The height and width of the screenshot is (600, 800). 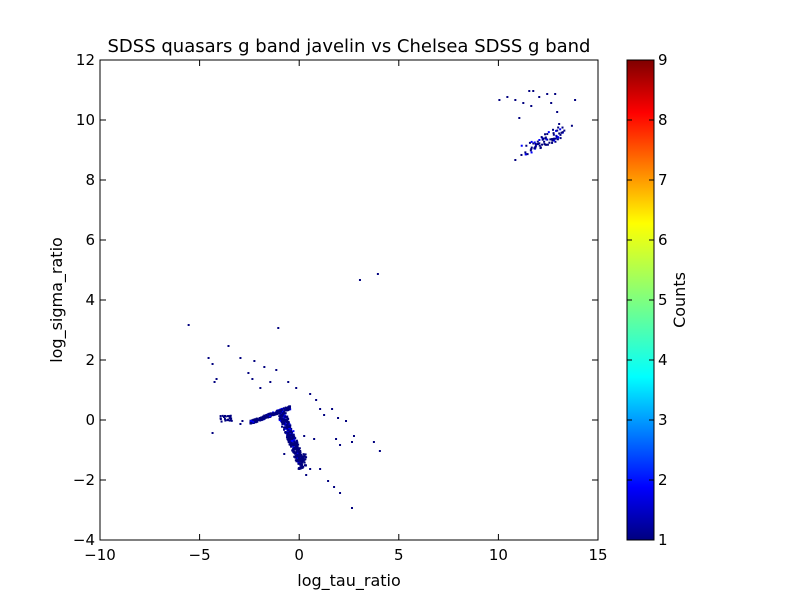 I want to click on y-axis-label: log_sigma_ratio, so click(x=57, y=300).